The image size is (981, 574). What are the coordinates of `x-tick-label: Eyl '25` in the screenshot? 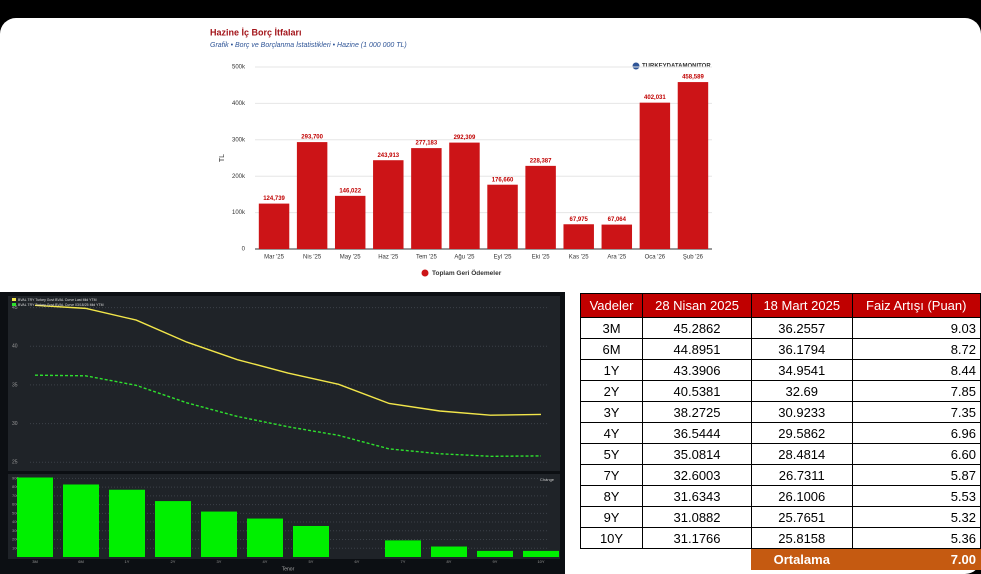 It's located at (503, 258).